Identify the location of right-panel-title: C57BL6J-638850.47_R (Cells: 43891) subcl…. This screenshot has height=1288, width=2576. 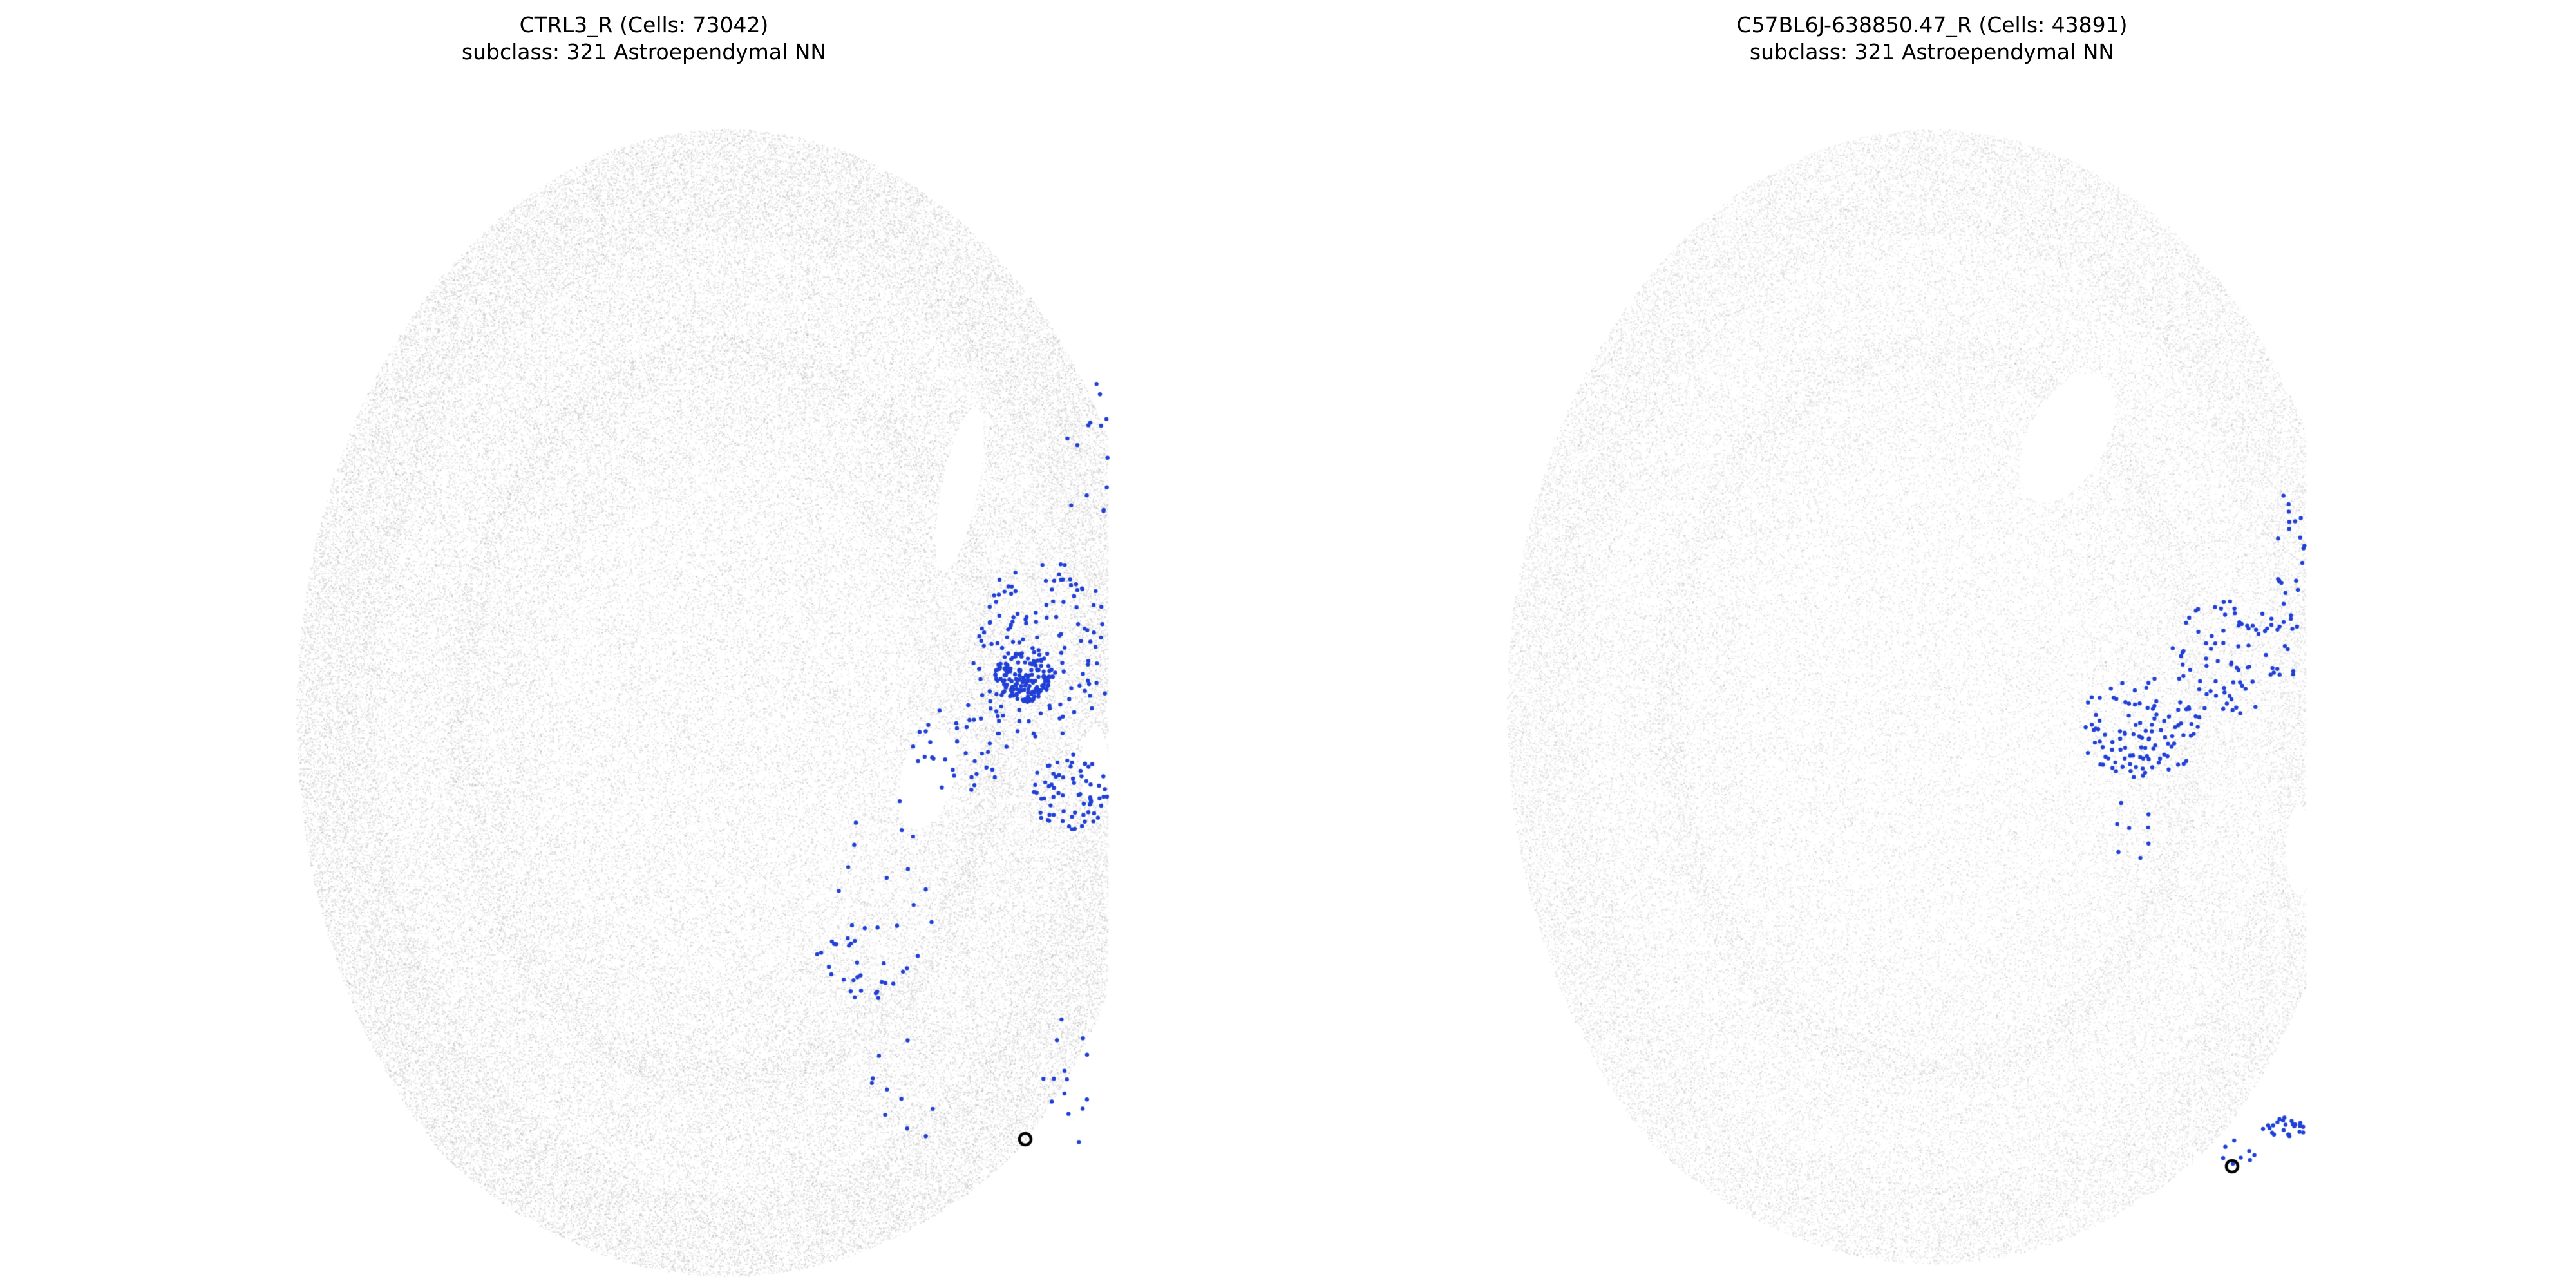
(1932, 39).